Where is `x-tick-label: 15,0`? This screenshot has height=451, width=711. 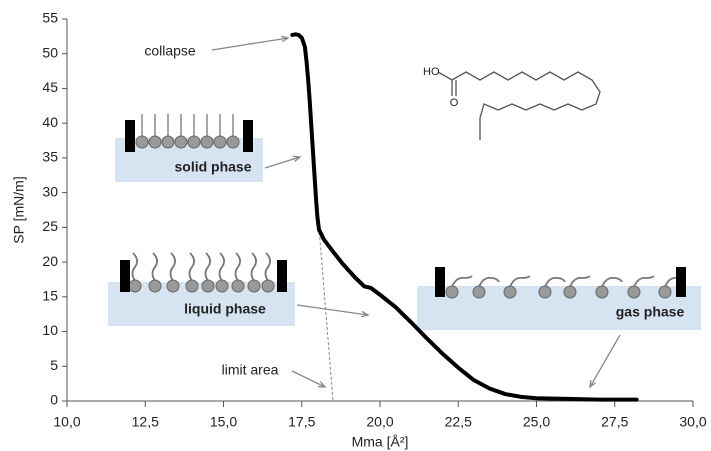
x-tick-label: 15,0 is located at coordinates (223, 422).